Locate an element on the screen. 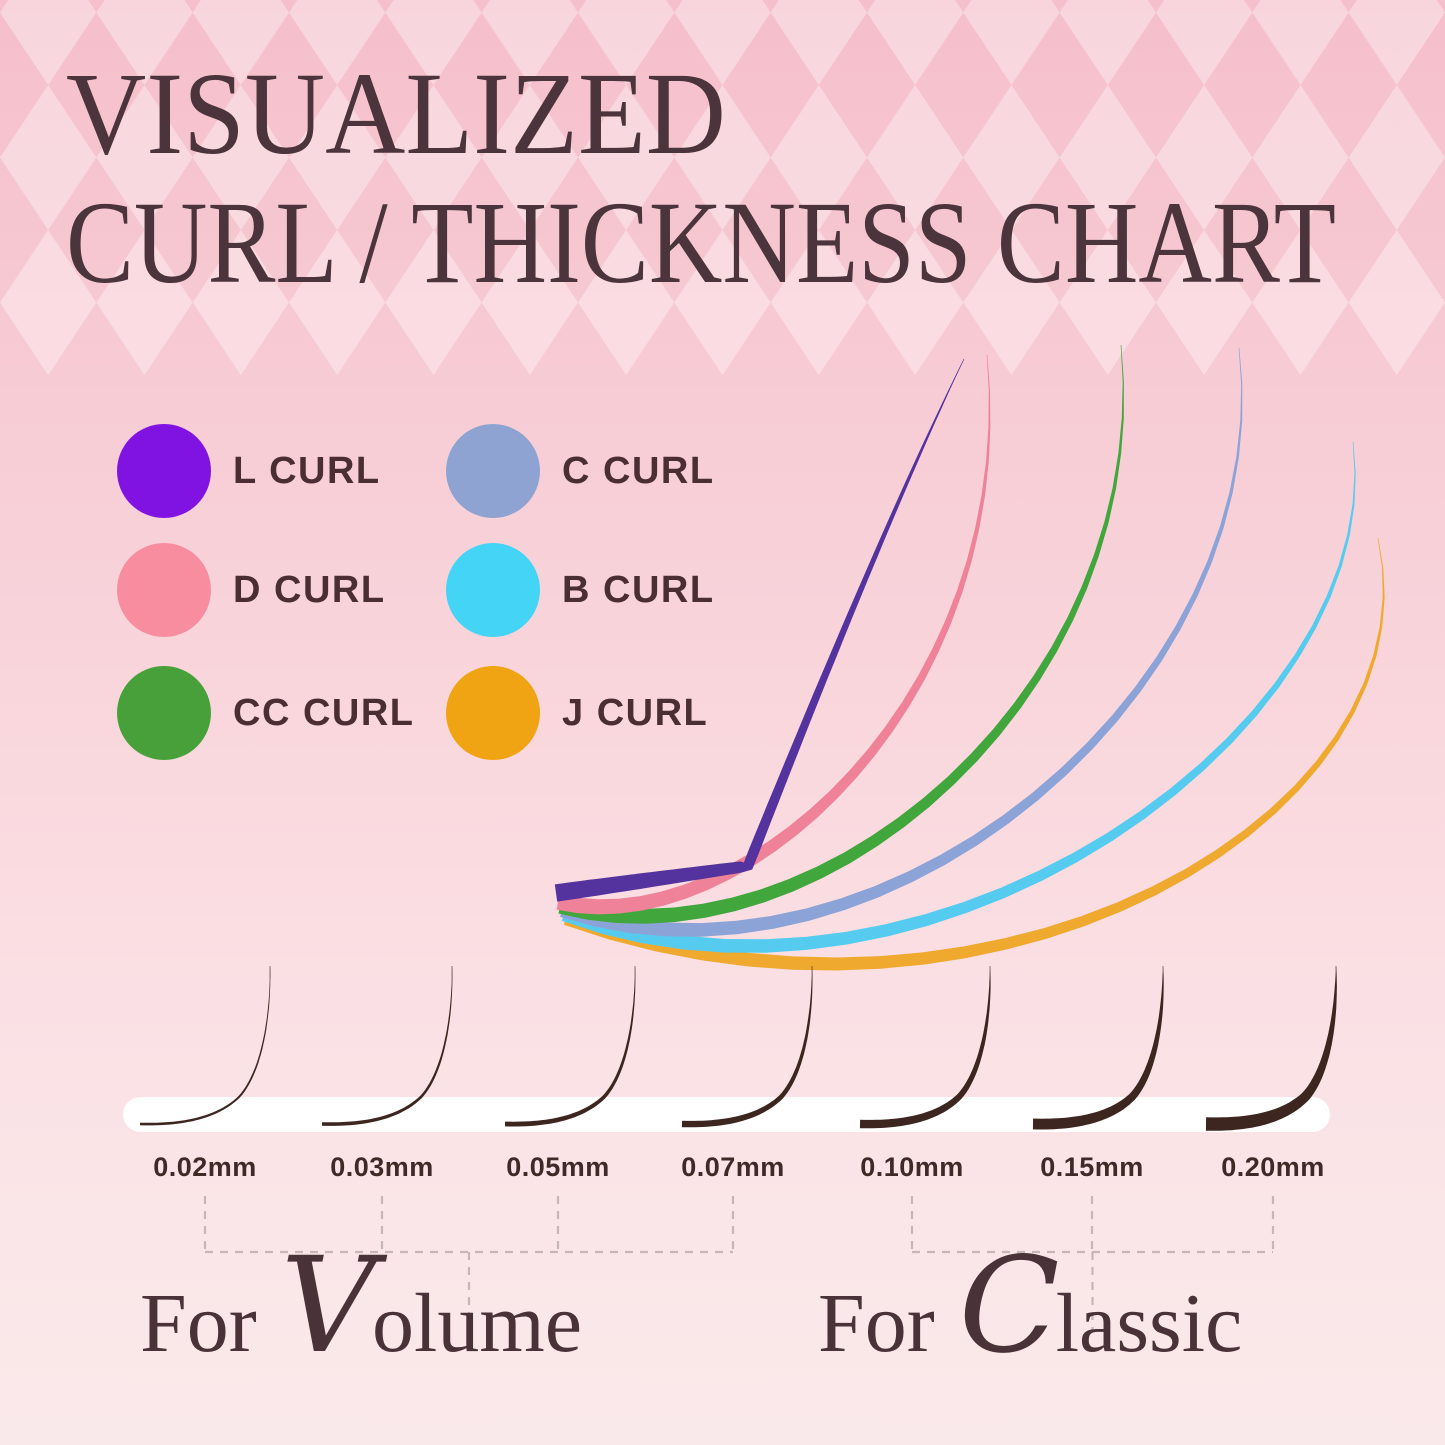 The width and height of the screenshot is (1445, 1445). thickness-label-3: 0.07mm is located at coordinates (733, 1167).